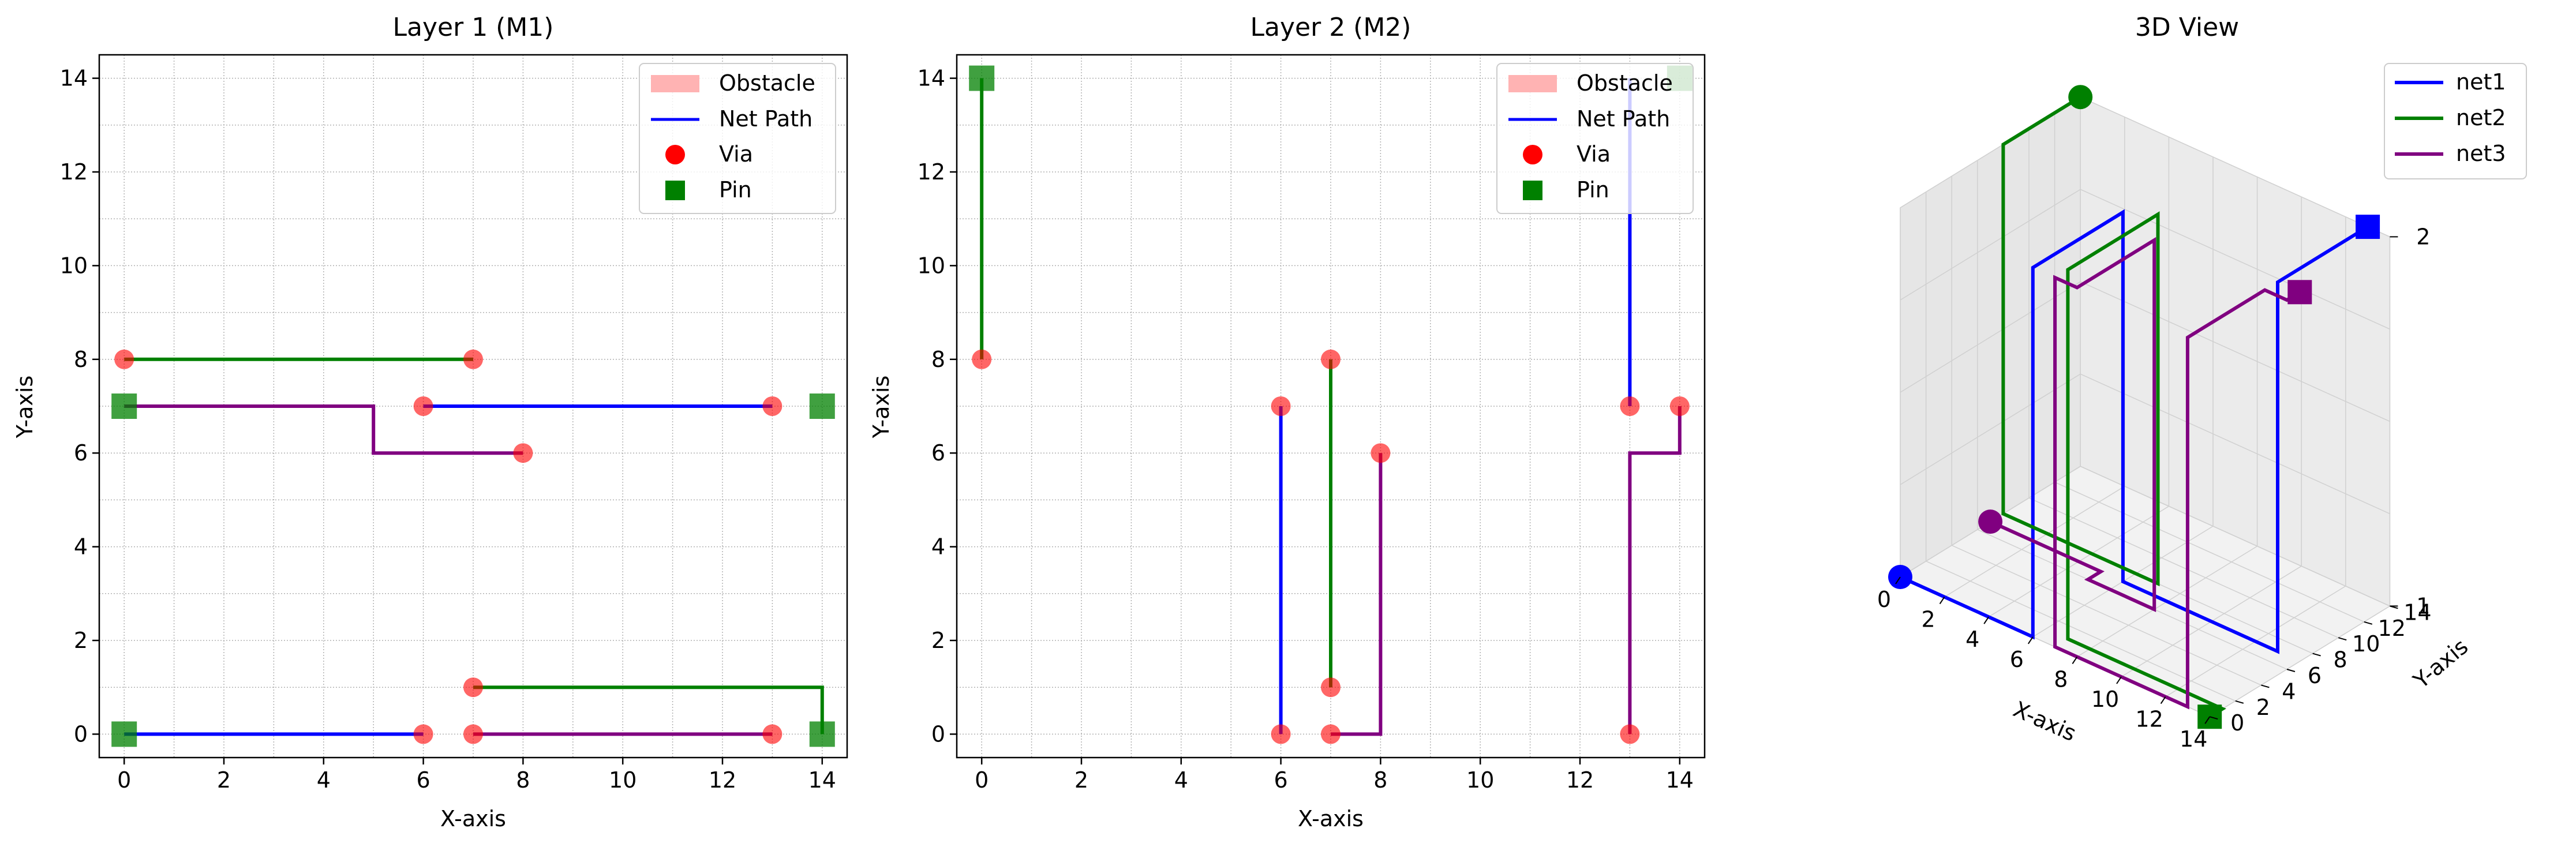  Describe the element at coordinates (1990, 521) in the screenshot. I see `net3-start-marker` at that location.